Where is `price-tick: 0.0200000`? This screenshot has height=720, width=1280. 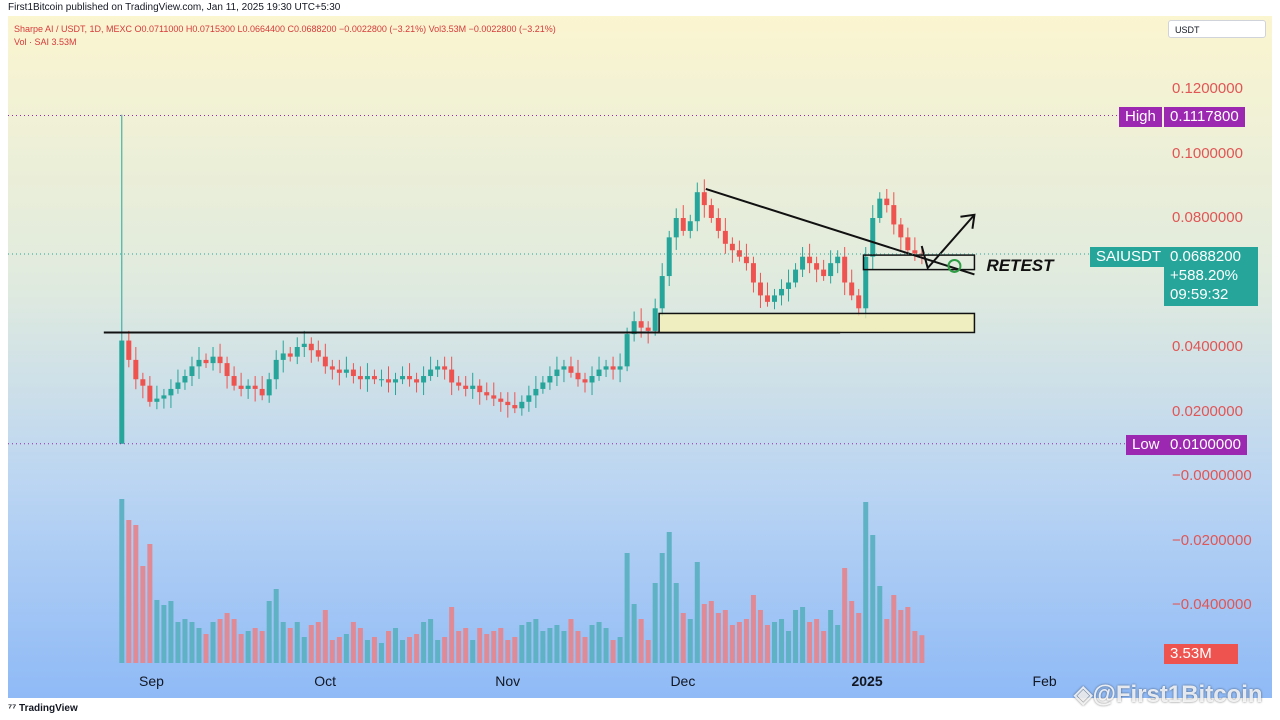
price-tick: 0.0200000 is located at coordinates (1207, 411).